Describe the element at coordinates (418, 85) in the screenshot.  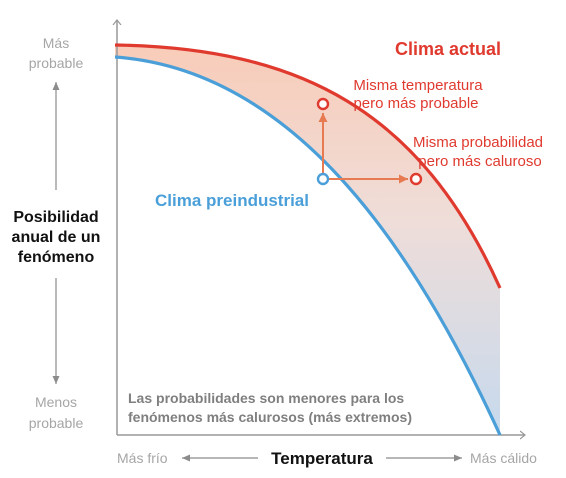
I see `same-temperature-note-line1: Misma temperatura` at that location.